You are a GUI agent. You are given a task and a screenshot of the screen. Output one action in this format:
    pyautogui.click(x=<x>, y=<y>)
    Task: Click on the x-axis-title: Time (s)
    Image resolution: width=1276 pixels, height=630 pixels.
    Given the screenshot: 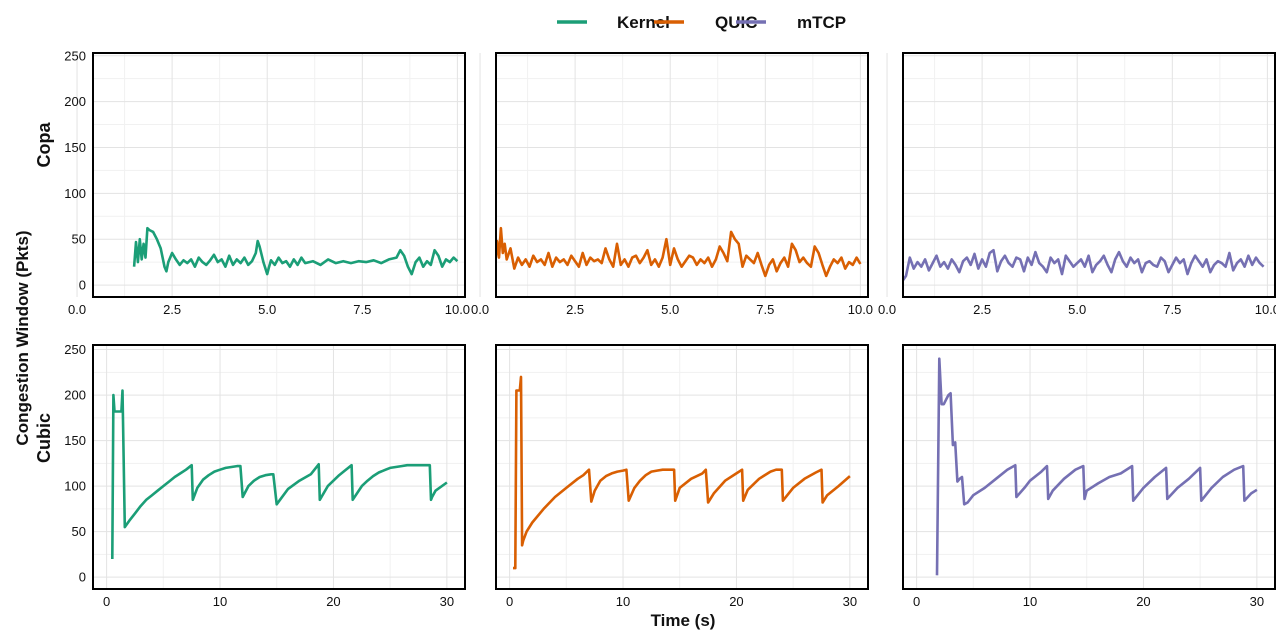 What is the action you would take?
    pyautogui.click(x=683, y=620)
    